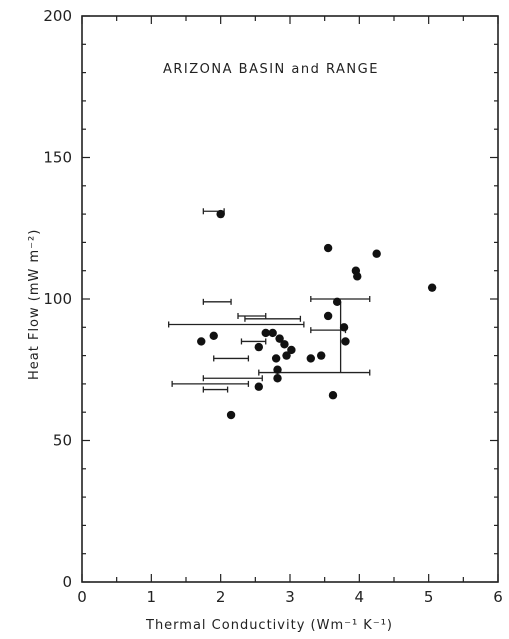 Image resolution: width=509 pixels, height=639 pixels. What do you see at coordinates (290, 597) in the screenshot?
I see `x-tick-label: 3` at bounding box center [290, 597].